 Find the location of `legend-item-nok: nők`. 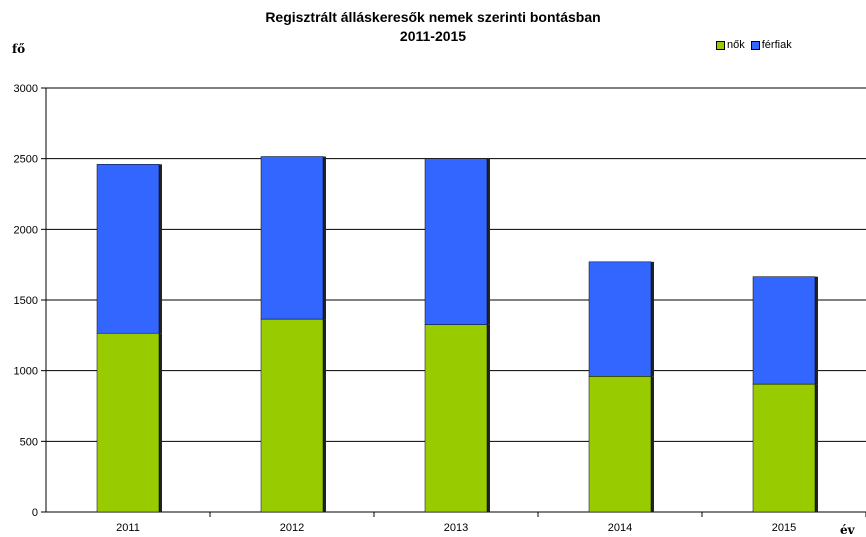

legend-item-nok: nők is located at coordinates (730, 45).